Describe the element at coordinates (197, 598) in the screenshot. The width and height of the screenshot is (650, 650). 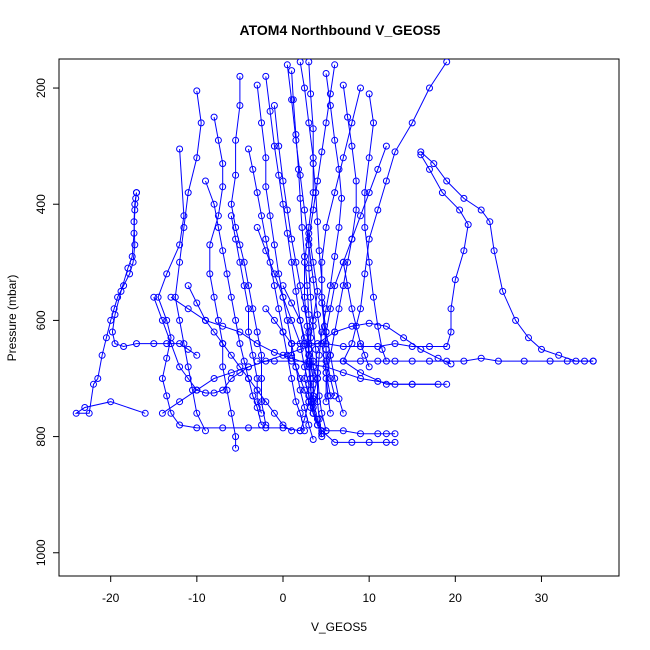
I see `x-tick-label: -10` at that location.